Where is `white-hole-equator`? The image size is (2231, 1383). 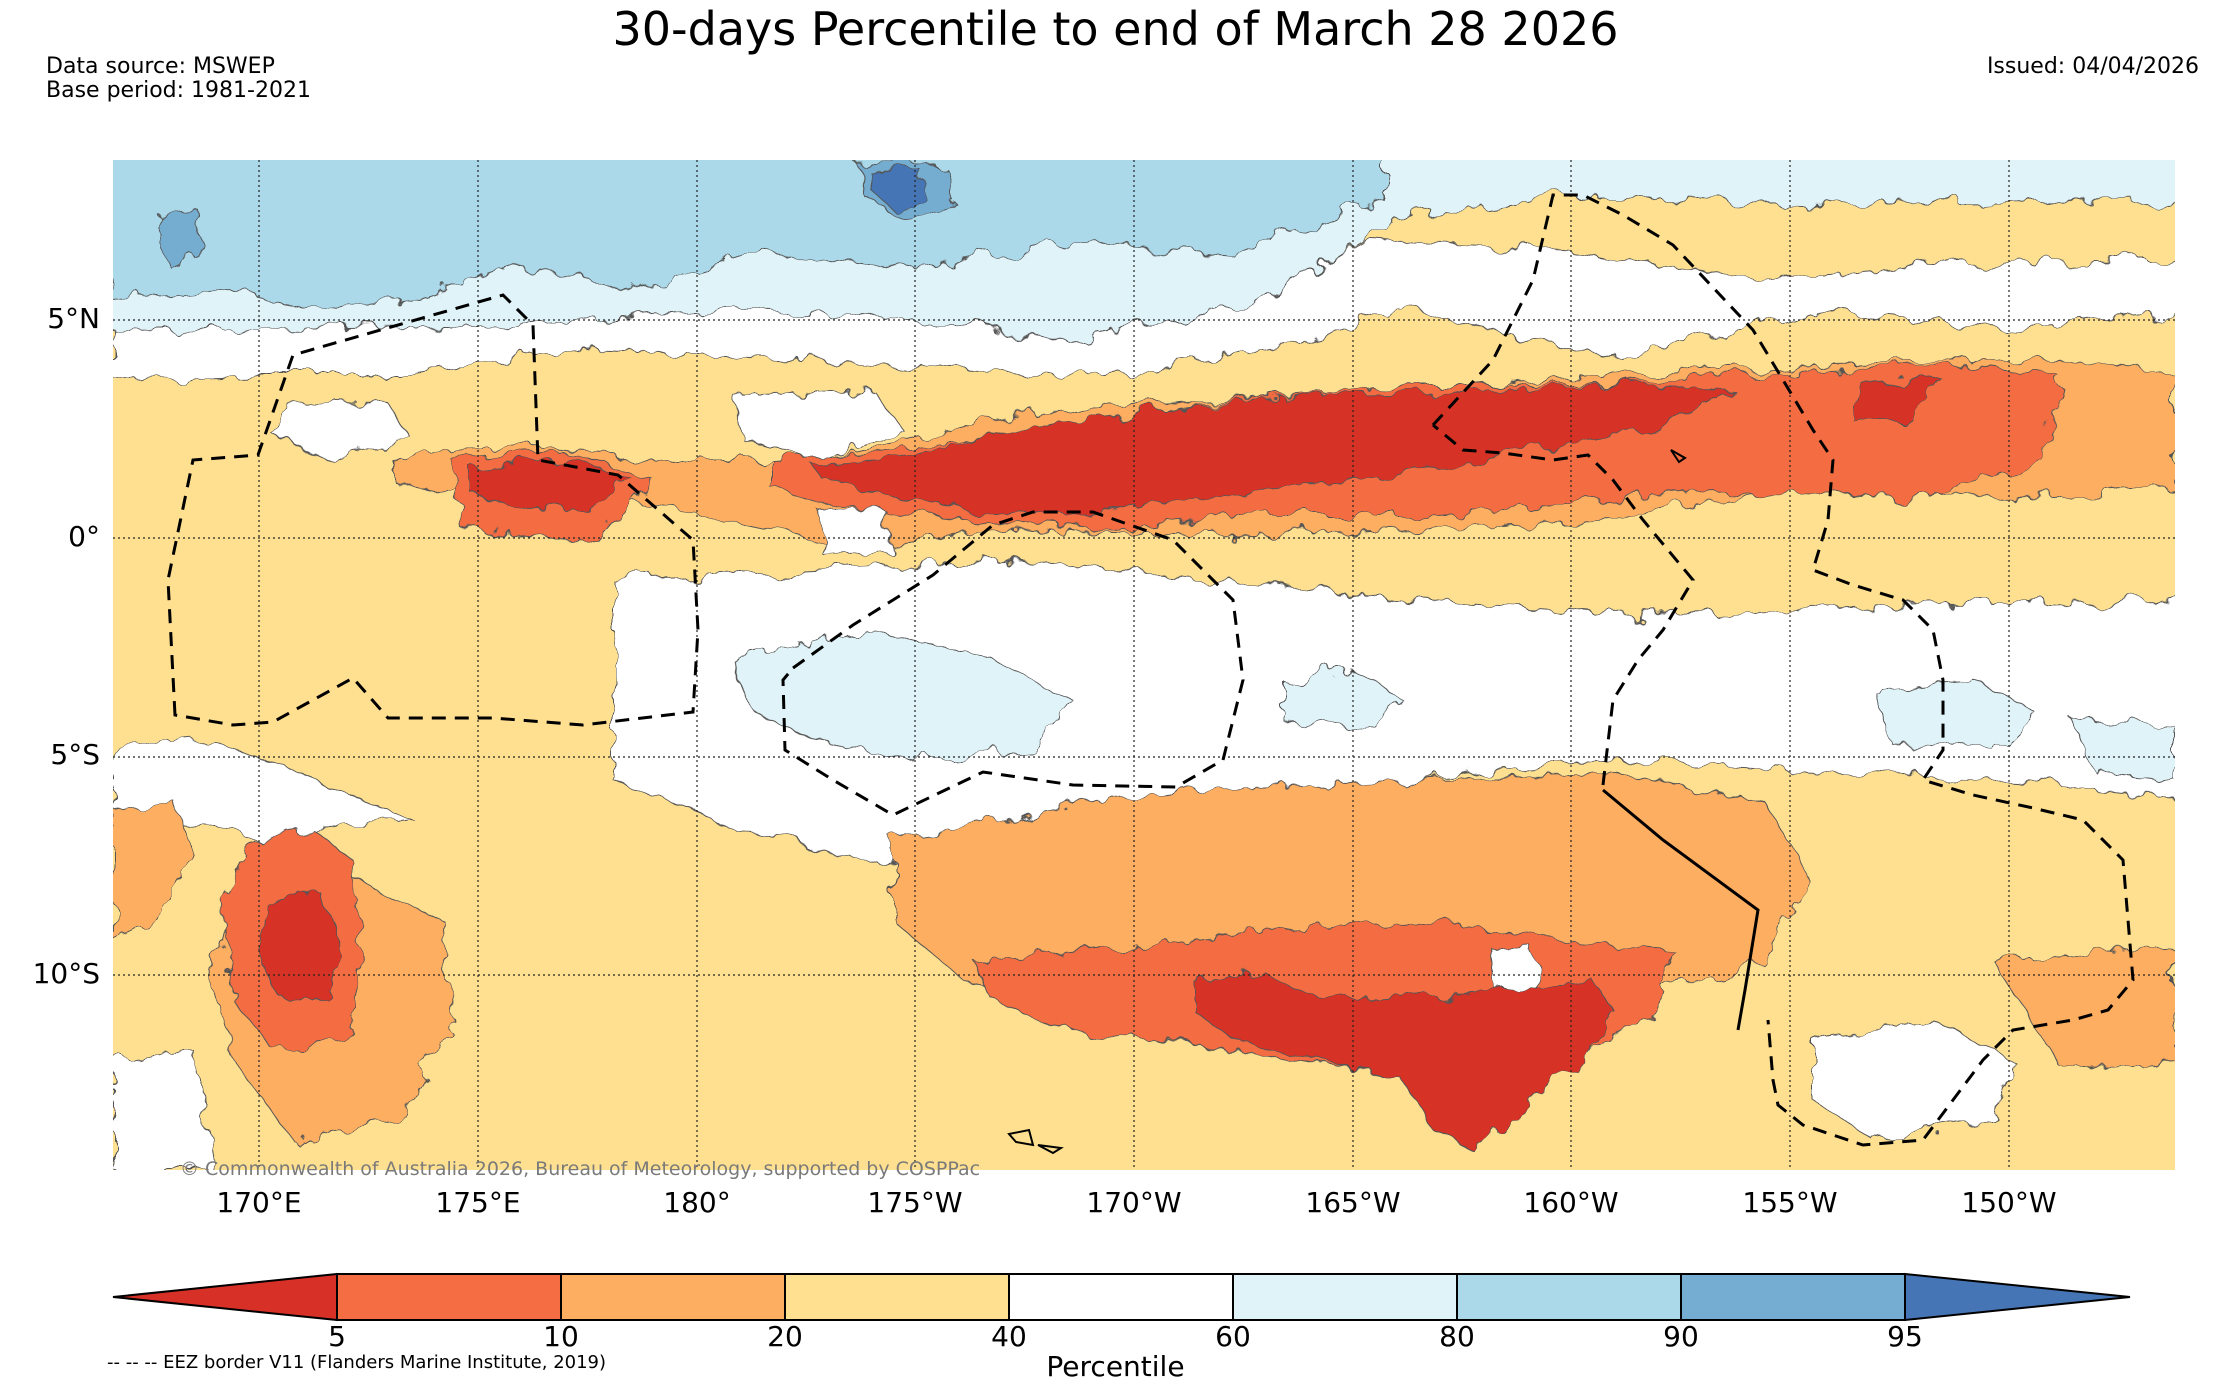 white-hole-equator is located at coordinates (853, 531).